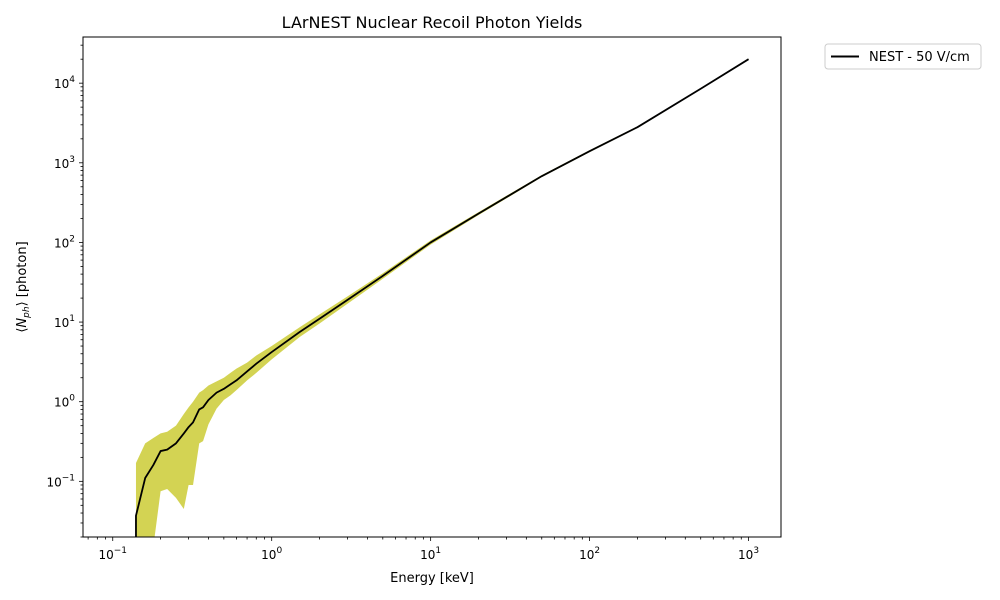 This screenshot has height=600, width=1000. I want to click on chart-title: LArNEST Nuclear Recoil Photon Yields, so click(432, 22).